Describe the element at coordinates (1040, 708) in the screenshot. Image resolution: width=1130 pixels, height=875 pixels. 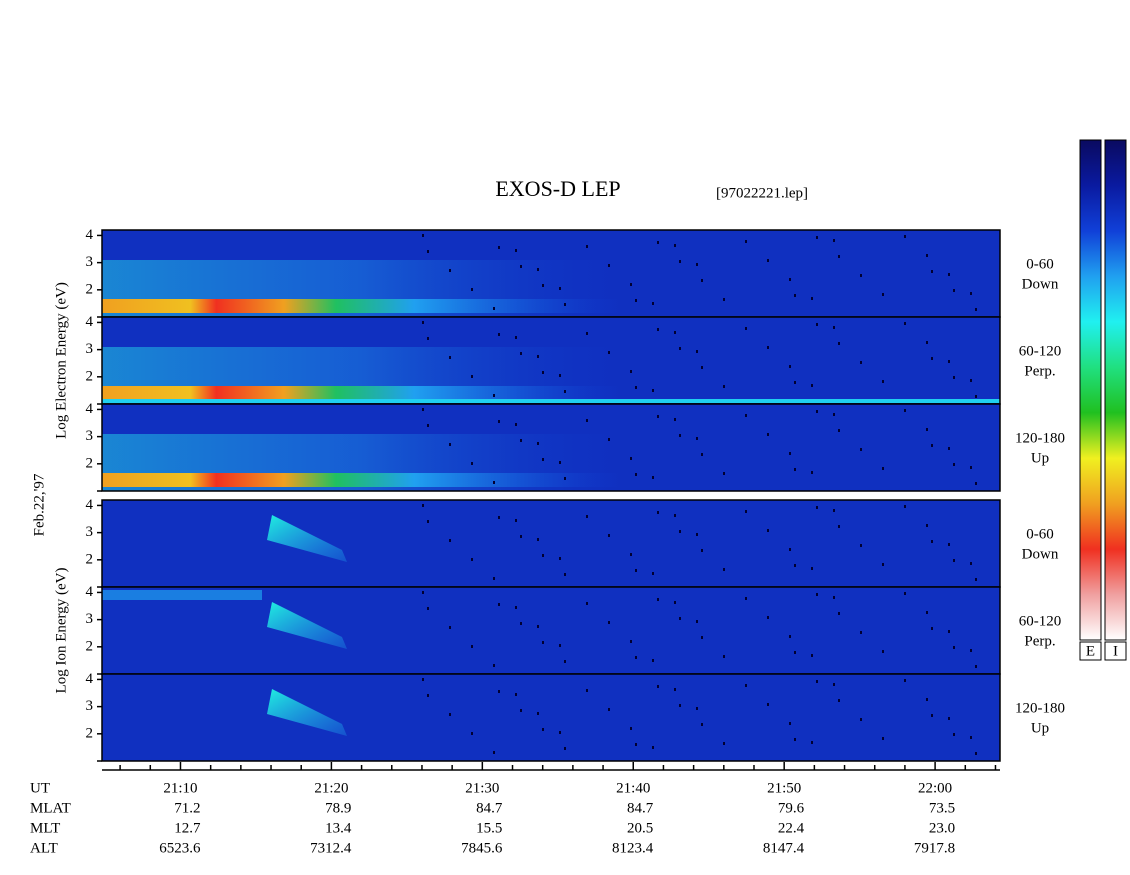
I see `panel-label: 120-180` at that location.